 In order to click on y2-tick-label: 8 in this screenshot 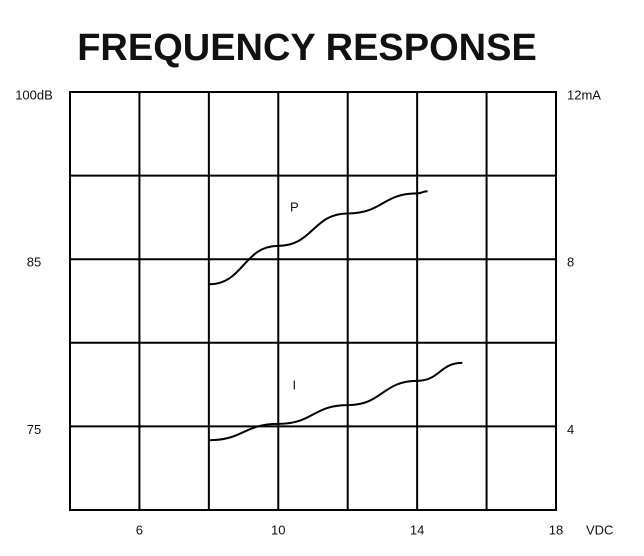, I will do `click(570, 262)`.